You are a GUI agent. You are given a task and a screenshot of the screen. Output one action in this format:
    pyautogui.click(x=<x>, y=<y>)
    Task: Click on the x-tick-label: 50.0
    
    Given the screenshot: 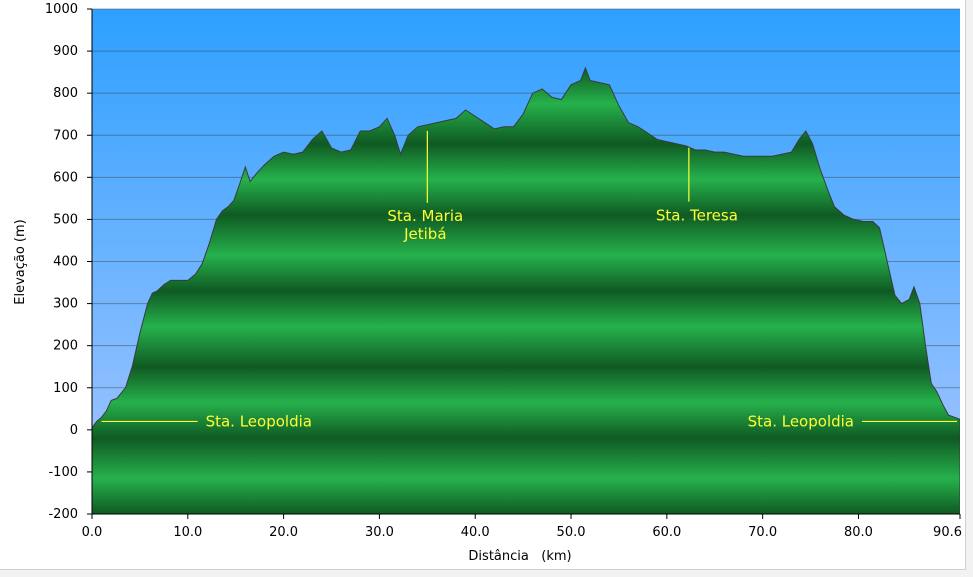 What is the action you would take?
    pyautogui.click(x=571, y=532)
    